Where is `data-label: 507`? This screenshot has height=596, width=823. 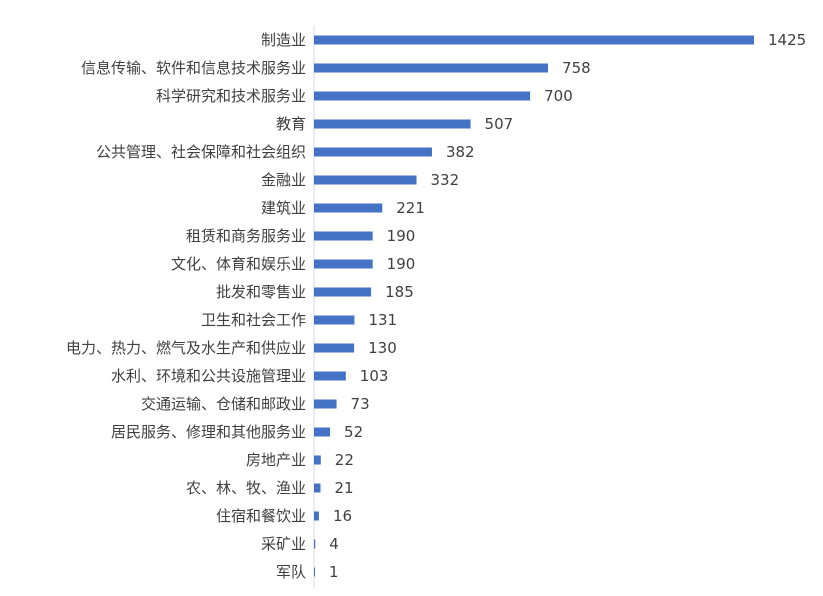 data-label: 507 is located at coordinates (499, 124).